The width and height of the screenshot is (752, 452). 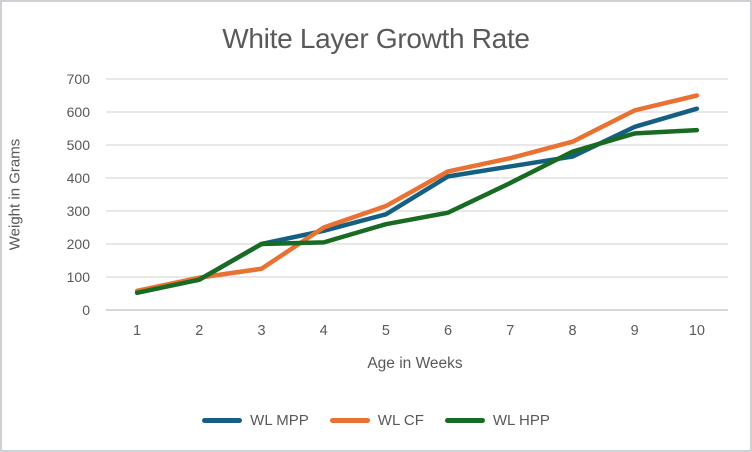 I want to click on legend-item-wl-hpp: WL HPP, so click(x=497, y=420).